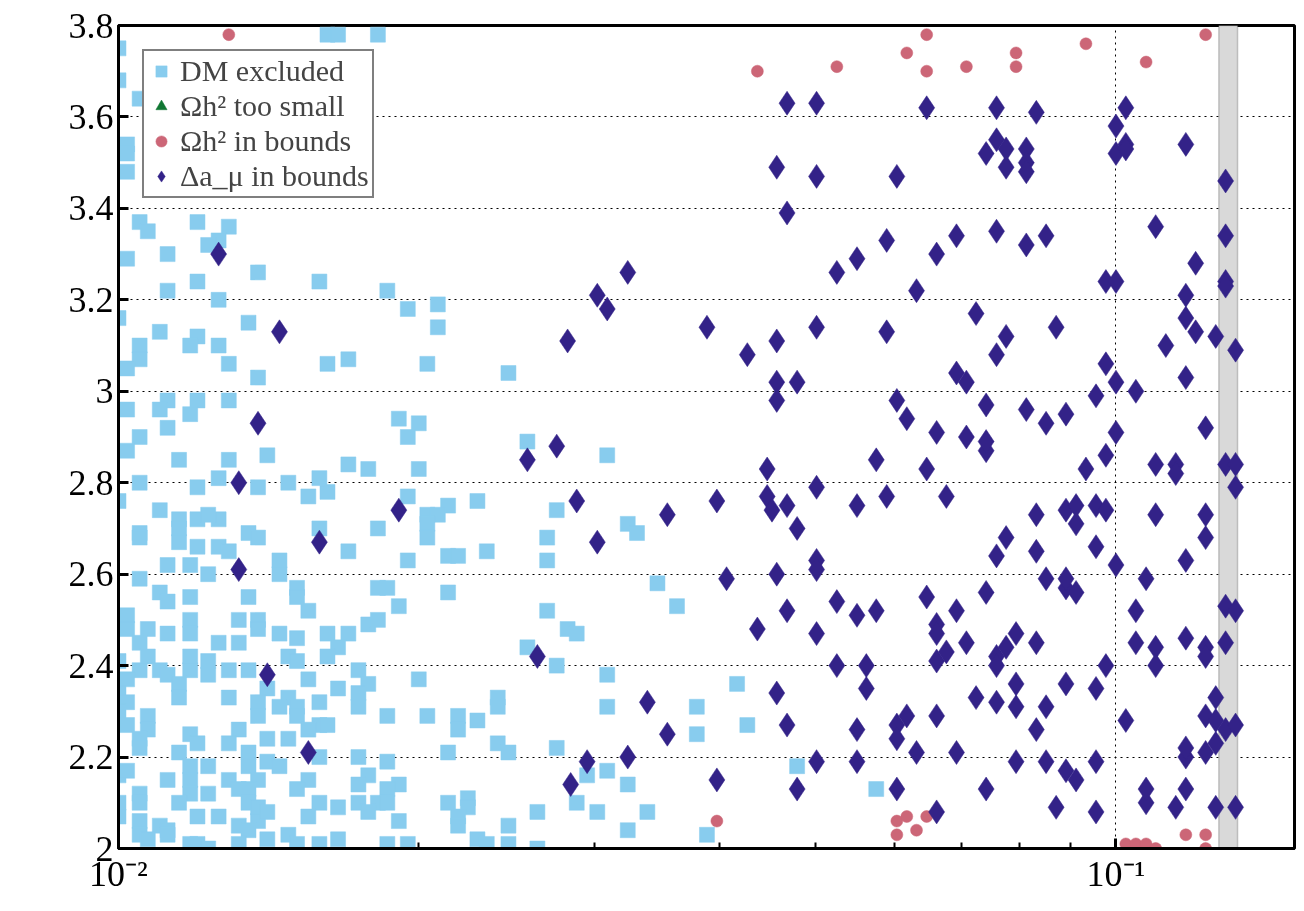  Describe the element at coordinates (1116, 873) in the screenshot. I see `x-tick-label: 10⁻¹` at that location.